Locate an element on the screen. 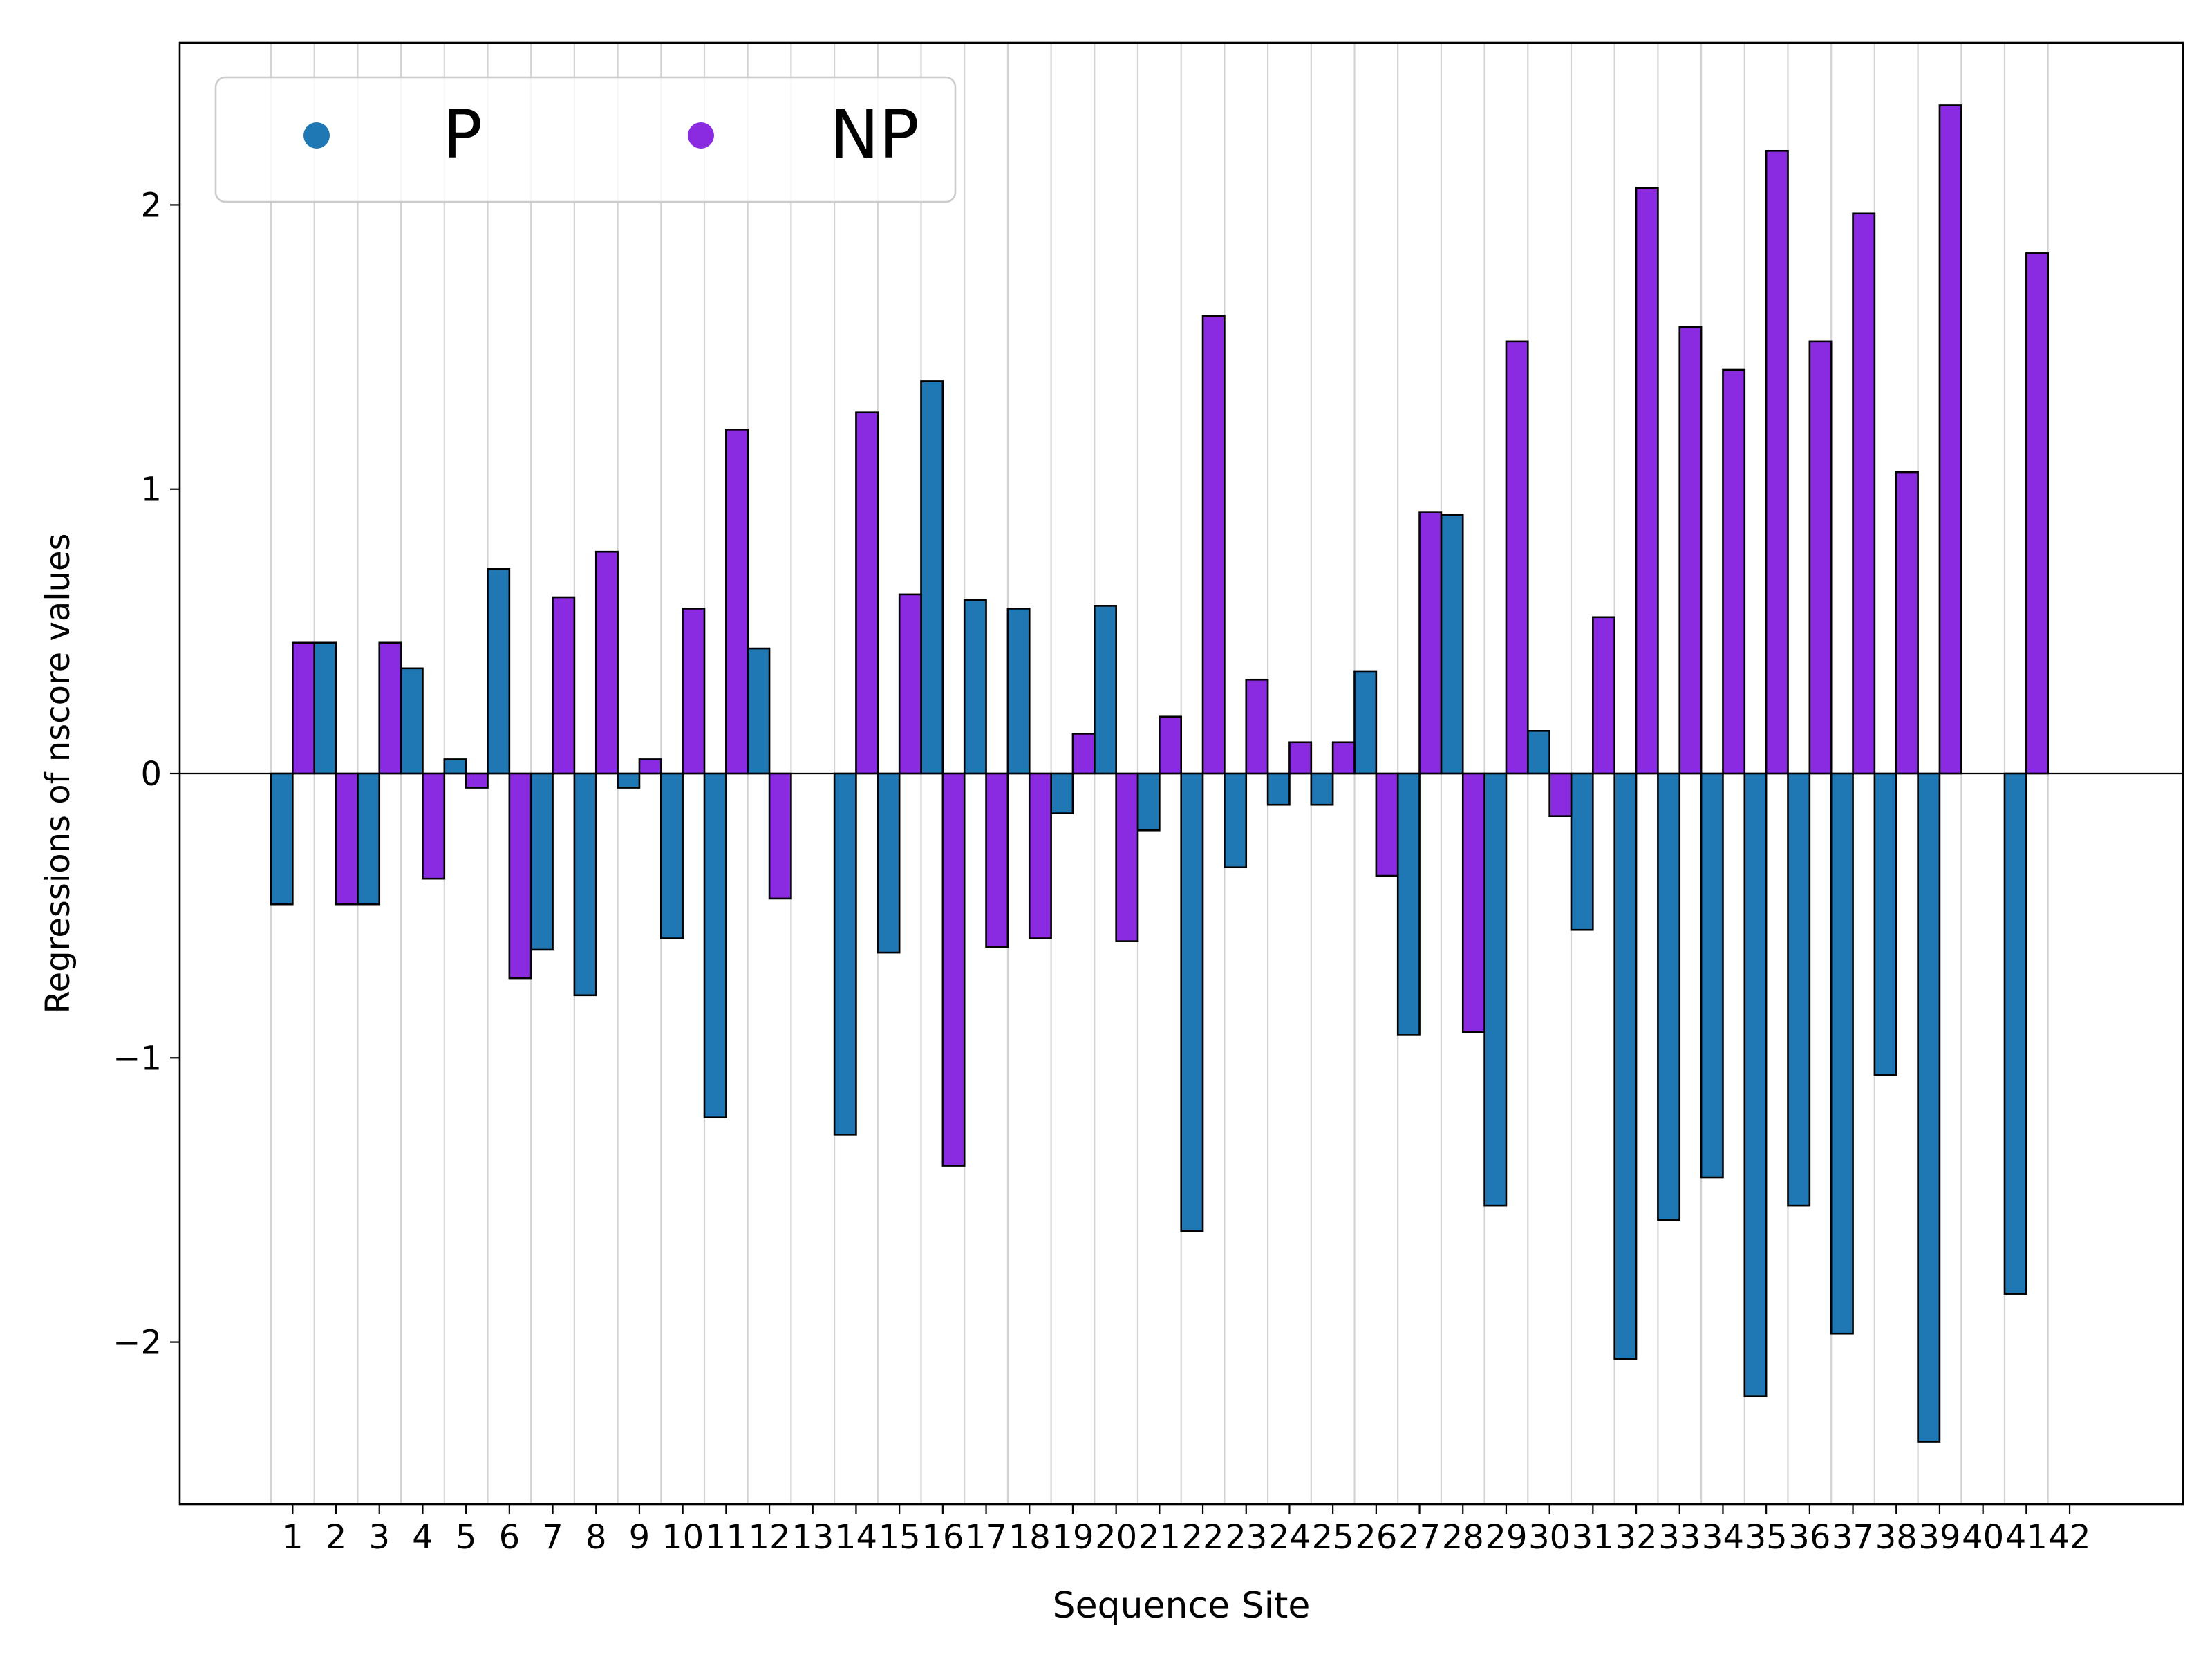 This screenshot has height=1659, width=2212. x-tick-label: 17 is located at coordinates (986, 1537).